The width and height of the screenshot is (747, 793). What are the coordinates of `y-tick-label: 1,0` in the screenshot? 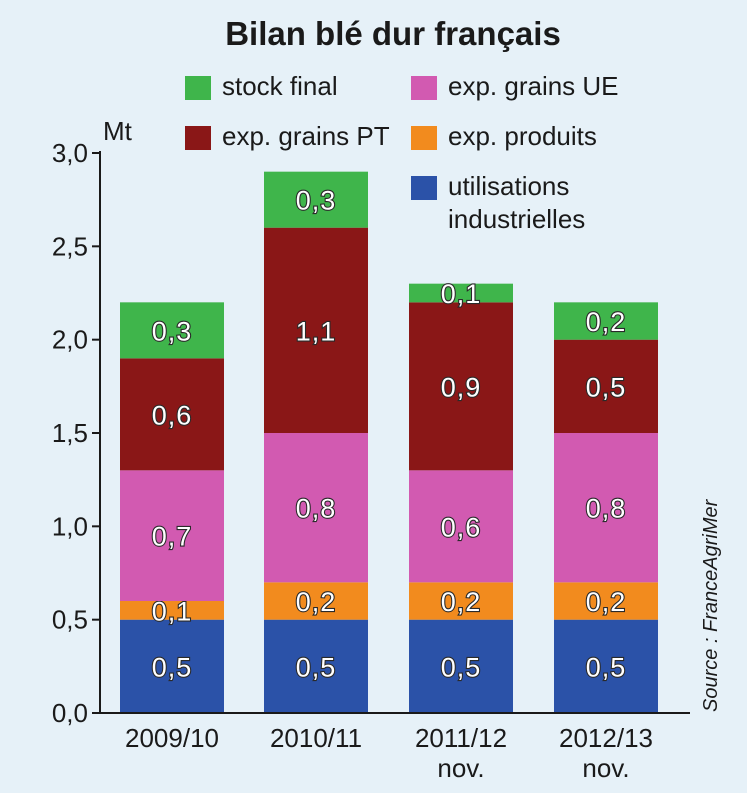 It's located at (70, 526).